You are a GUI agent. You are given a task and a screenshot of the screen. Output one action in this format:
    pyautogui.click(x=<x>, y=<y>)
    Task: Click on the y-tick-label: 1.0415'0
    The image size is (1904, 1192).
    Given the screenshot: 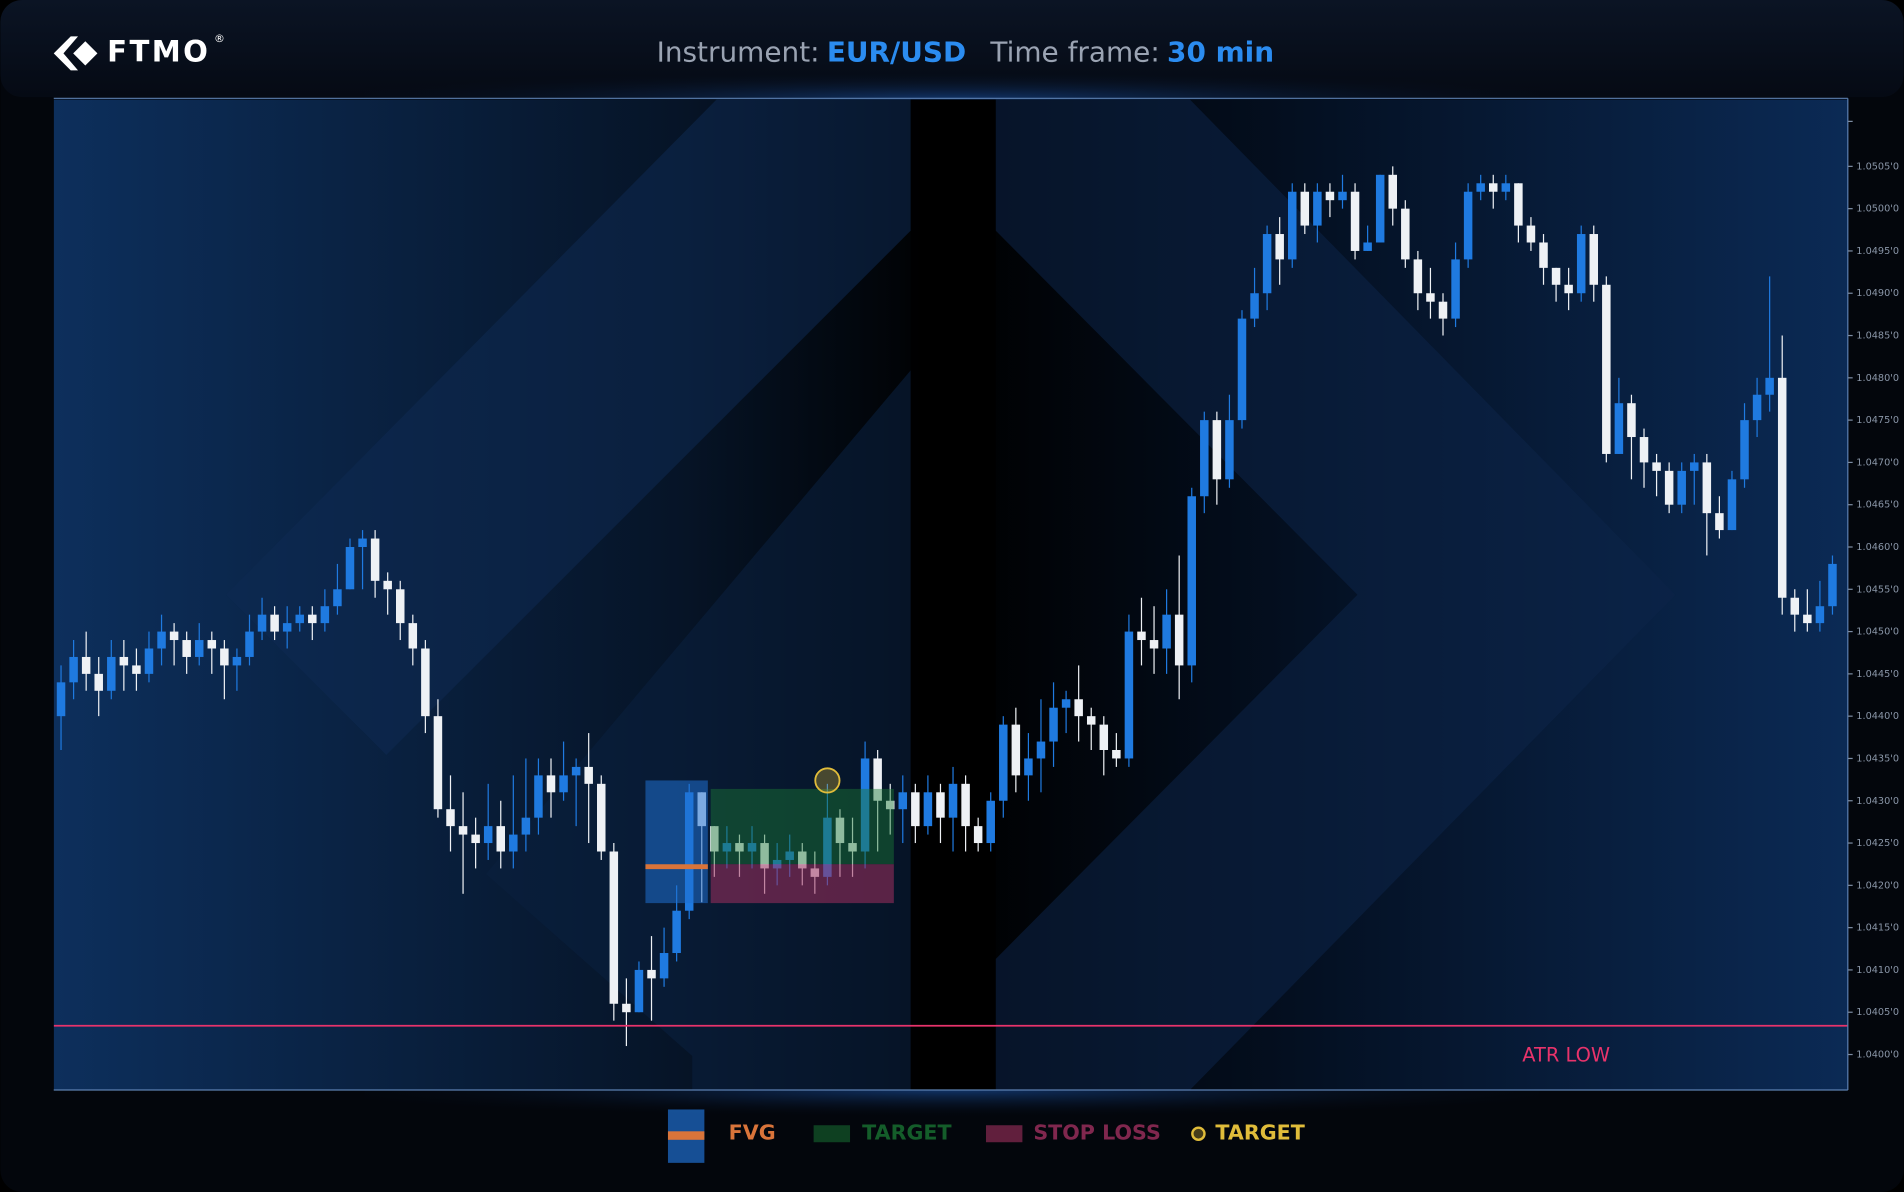 What is the action you would take?
    pyautogui.click(x=1877, y=928)
    